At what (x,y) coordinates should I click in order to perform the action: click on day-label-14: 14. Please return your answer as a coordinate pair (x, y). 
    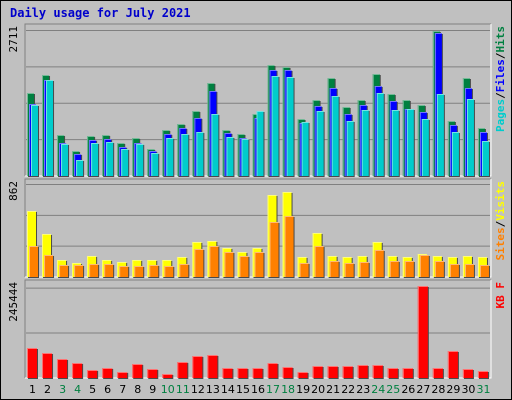
    Looking at the image, I should click on (228, 389).